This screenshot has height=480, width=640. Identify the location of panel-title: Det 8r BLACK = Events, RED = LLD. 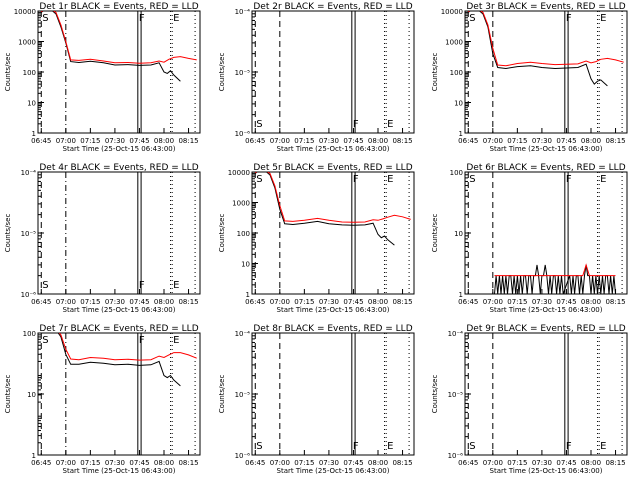
(332, 329).